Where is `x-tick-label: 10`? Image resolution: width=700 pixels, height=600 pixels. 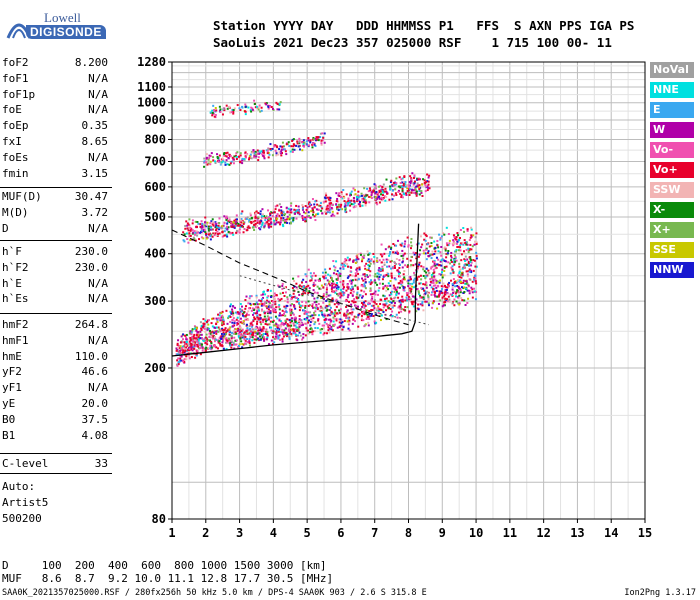
x-tick-label: 10 is located at coordinates (476, 533).